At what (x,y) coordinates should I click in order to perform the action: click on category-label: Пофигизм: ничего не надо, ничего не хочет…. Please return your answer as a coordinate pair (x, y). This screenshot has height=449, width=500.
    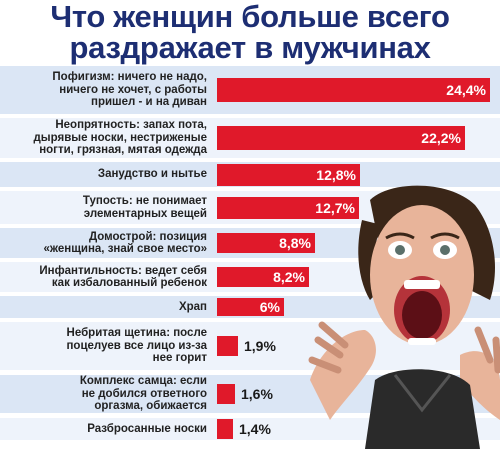
    Looking at the image, I should click on (129, 90).